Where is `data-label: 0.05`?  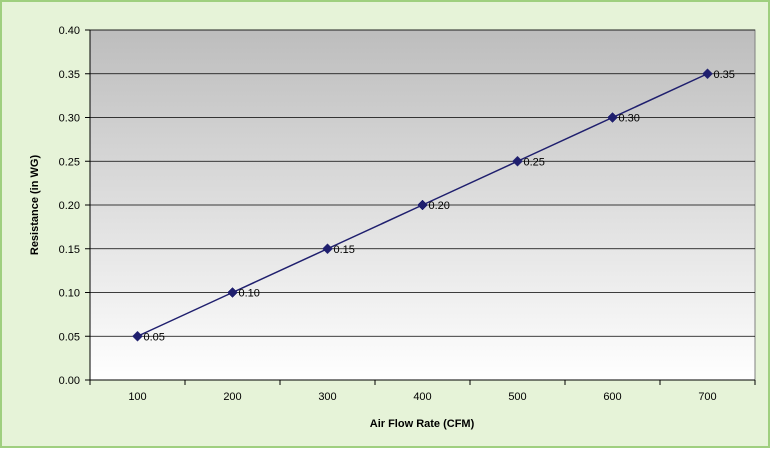
data-label: 0.05 is located at coordinates (154, 337).